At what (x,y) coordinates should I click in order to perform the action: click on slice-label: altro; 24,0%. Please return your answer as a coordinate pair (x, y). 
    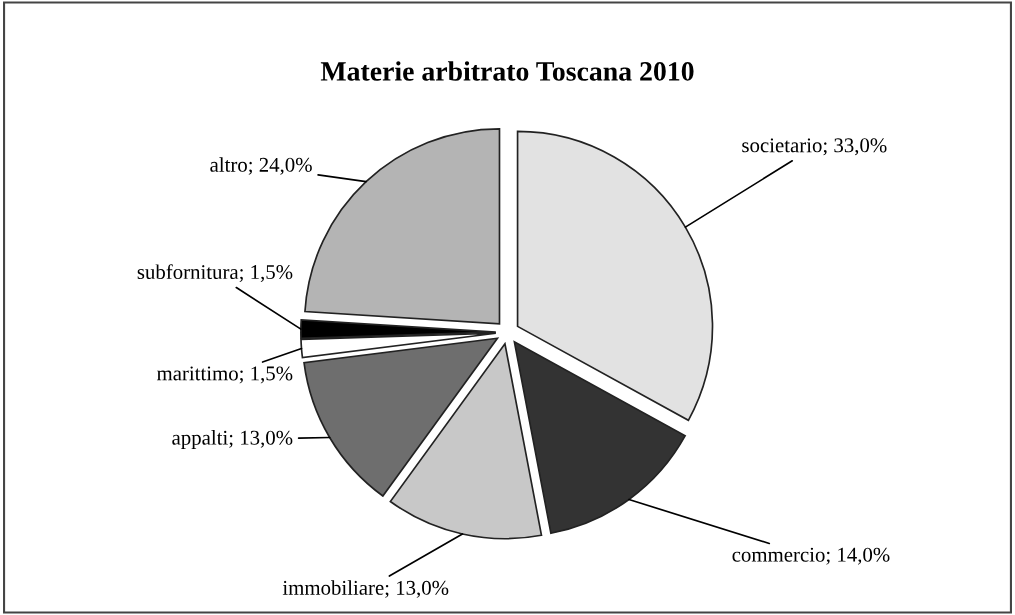
    Looking at the image, I should click on (261, 166).